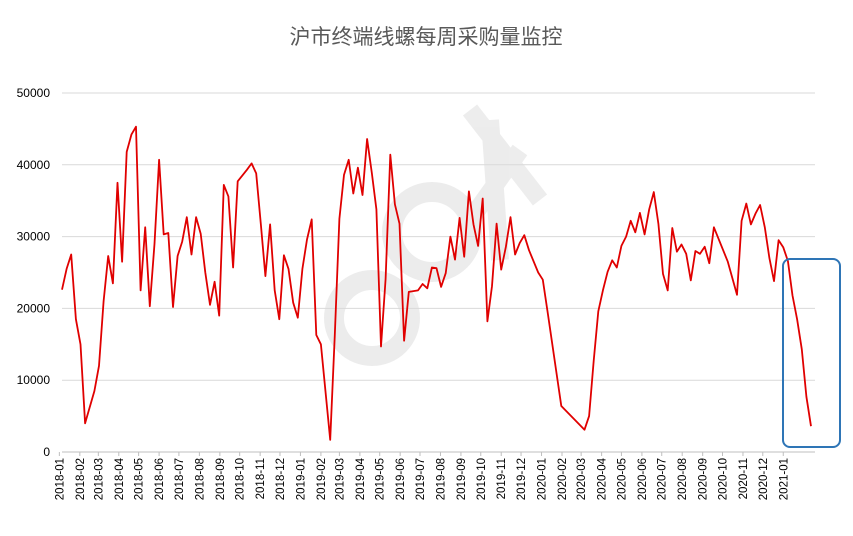 This screenshot has width=853, height=536. Describe the element at coordinates (301, 479) in the screenshot. I see `x-tick-label: 2019-01` at that location.